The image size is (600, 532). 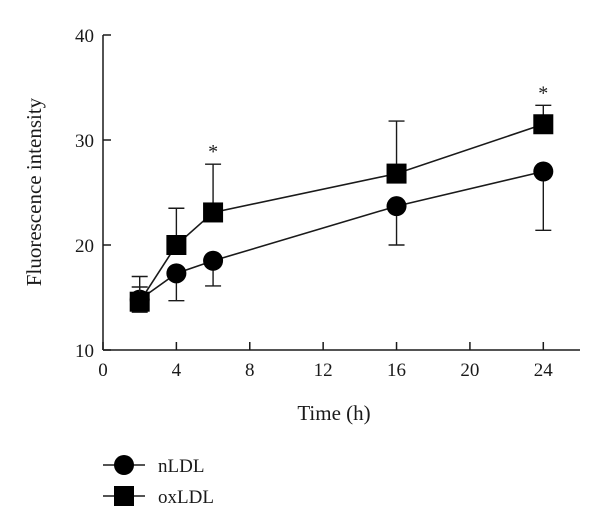 What do you see at coordinates (323, 370) in the screenshot?
I see `x-tick-label: 12` at bounding box center [323, 370].